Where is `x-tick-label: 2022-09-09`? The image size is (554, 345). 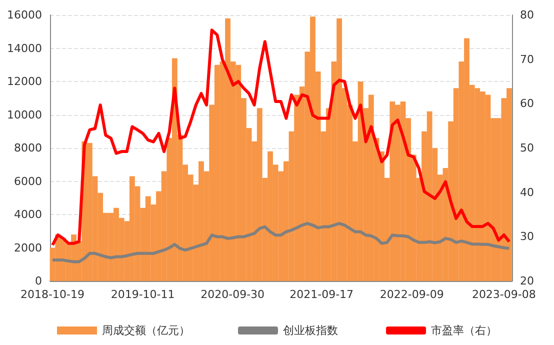
x-tick-label: 2022-09-09 is located at coordinates (412, 294).